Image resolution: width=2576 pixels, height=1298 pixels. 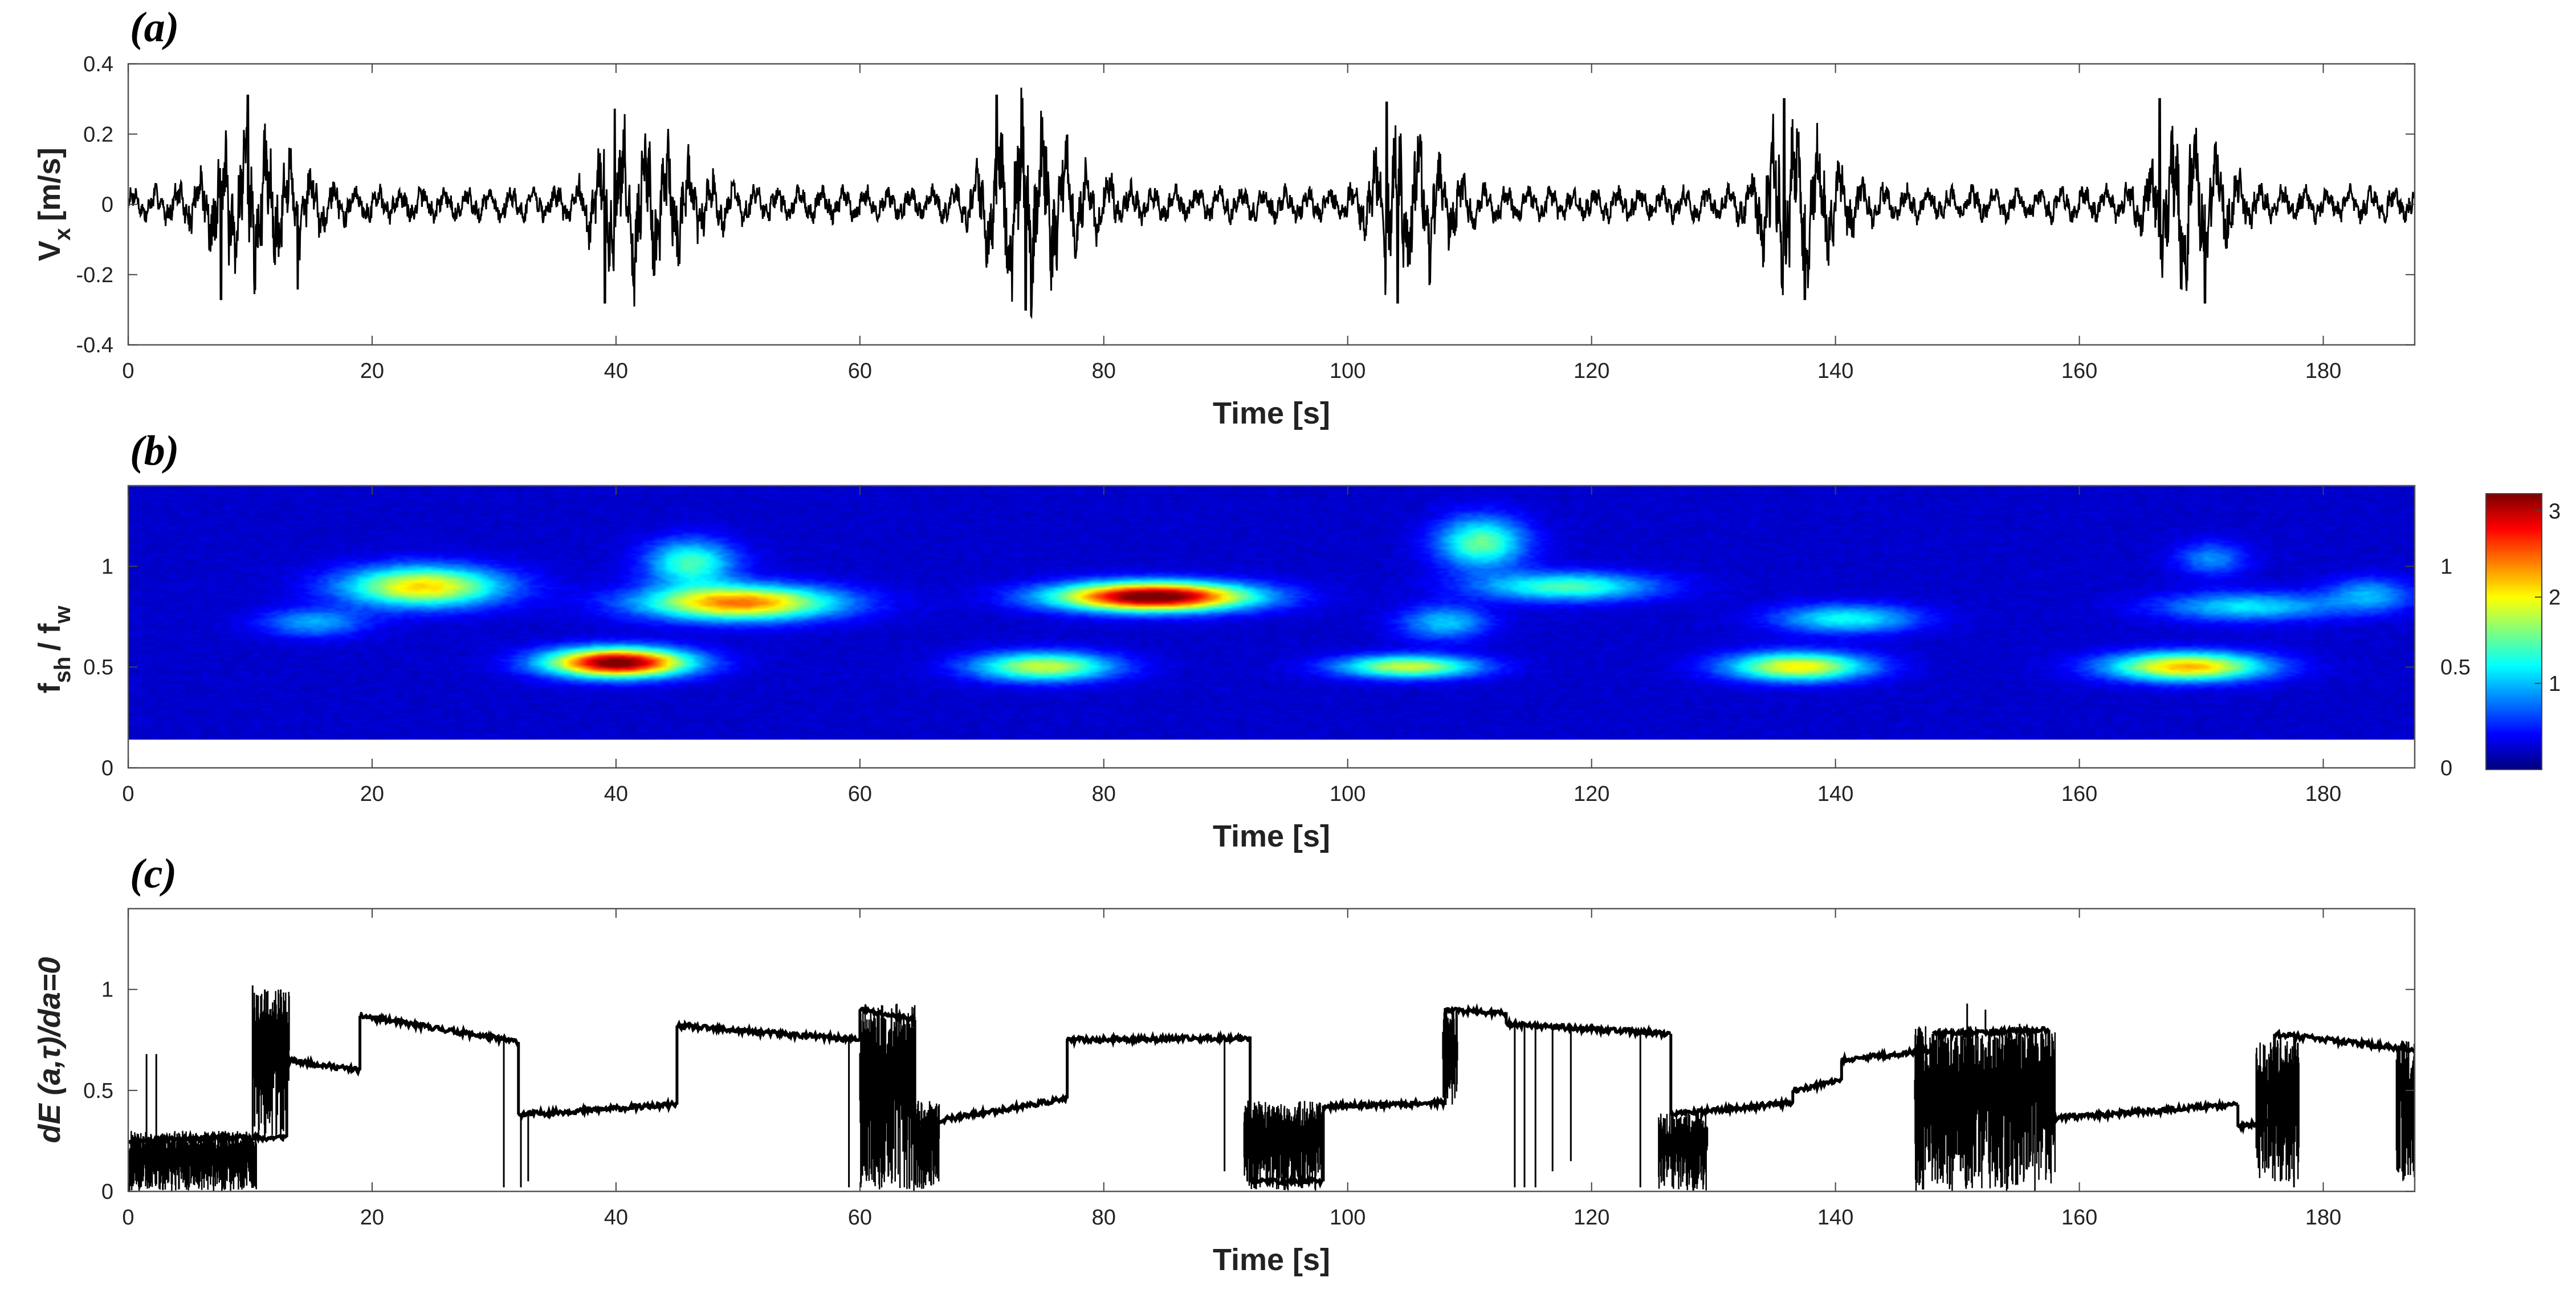 I want to click on y-axis-label-main: V, so click(x=49, y=251).